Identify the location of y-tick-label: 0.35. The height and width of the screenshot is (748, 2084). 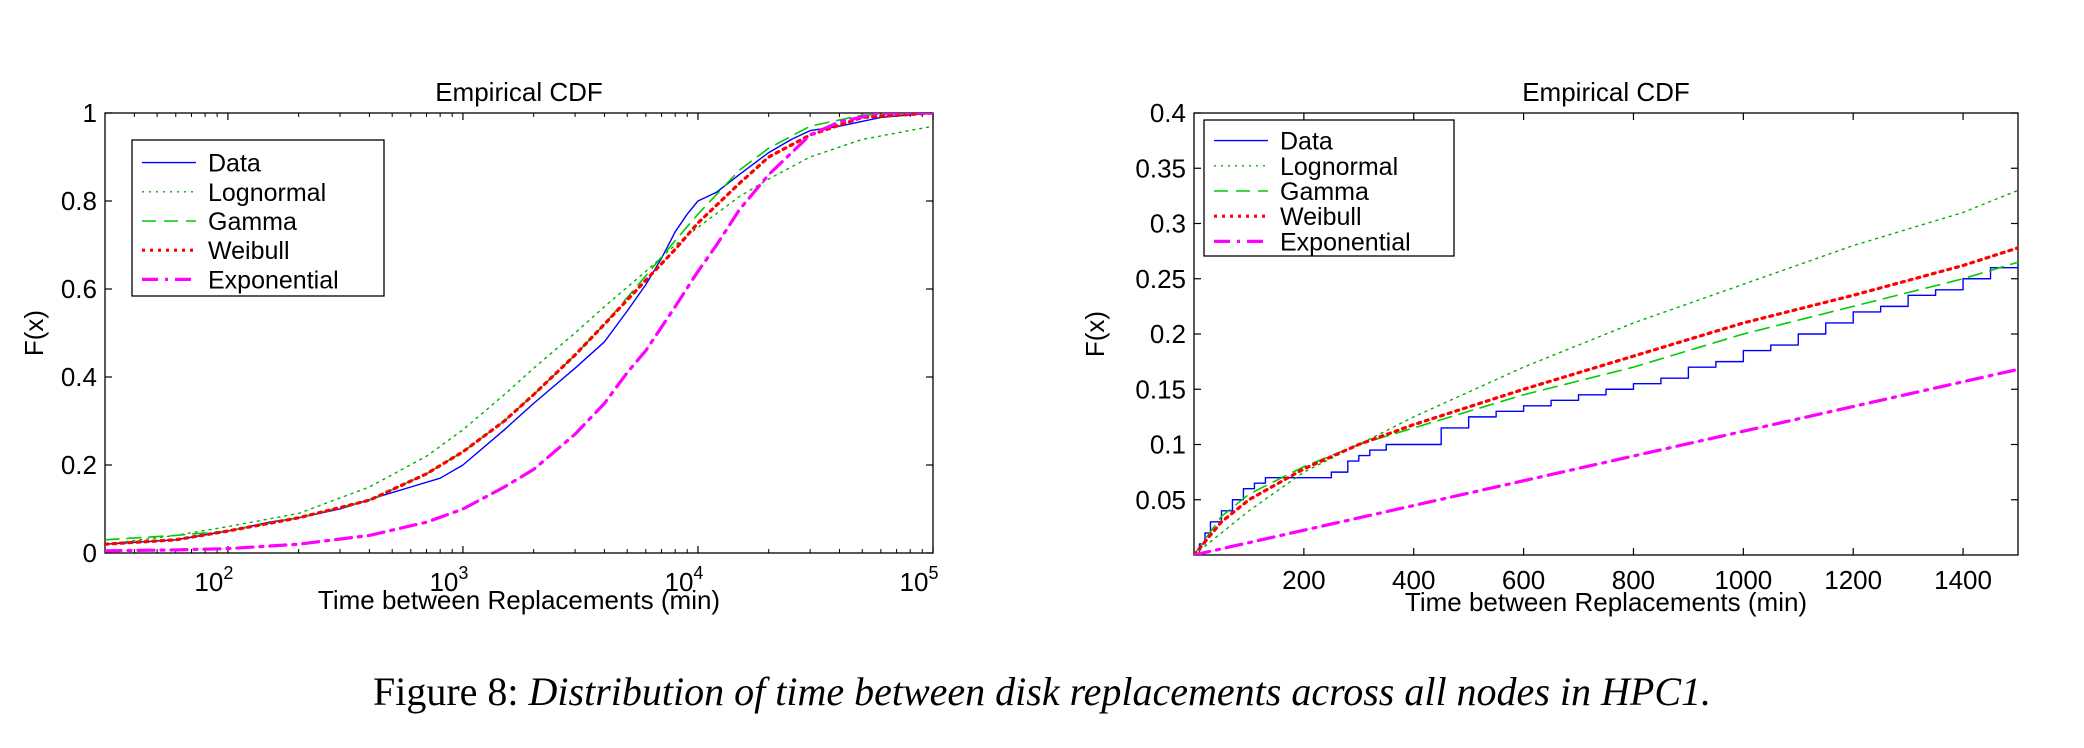
(1160, 168).